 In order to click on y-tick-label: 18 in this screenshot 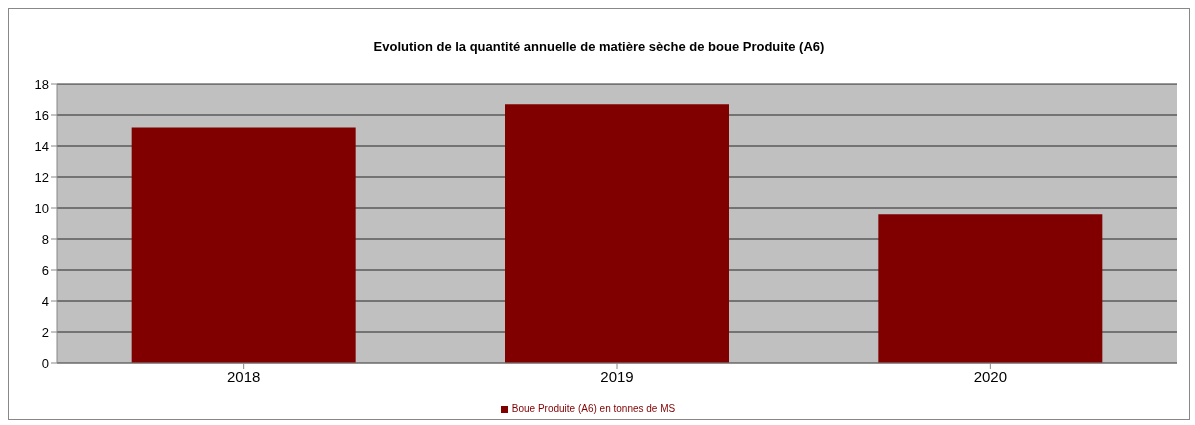, I will do `click(41, 84)`.